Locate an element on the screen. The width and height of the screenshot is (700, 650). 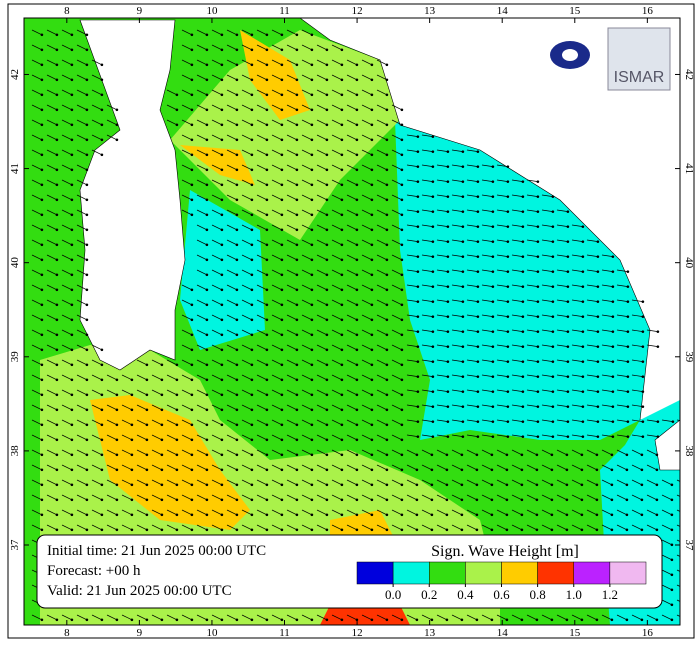
lon-tick-label: 16 is located at coordinates (648, 633).